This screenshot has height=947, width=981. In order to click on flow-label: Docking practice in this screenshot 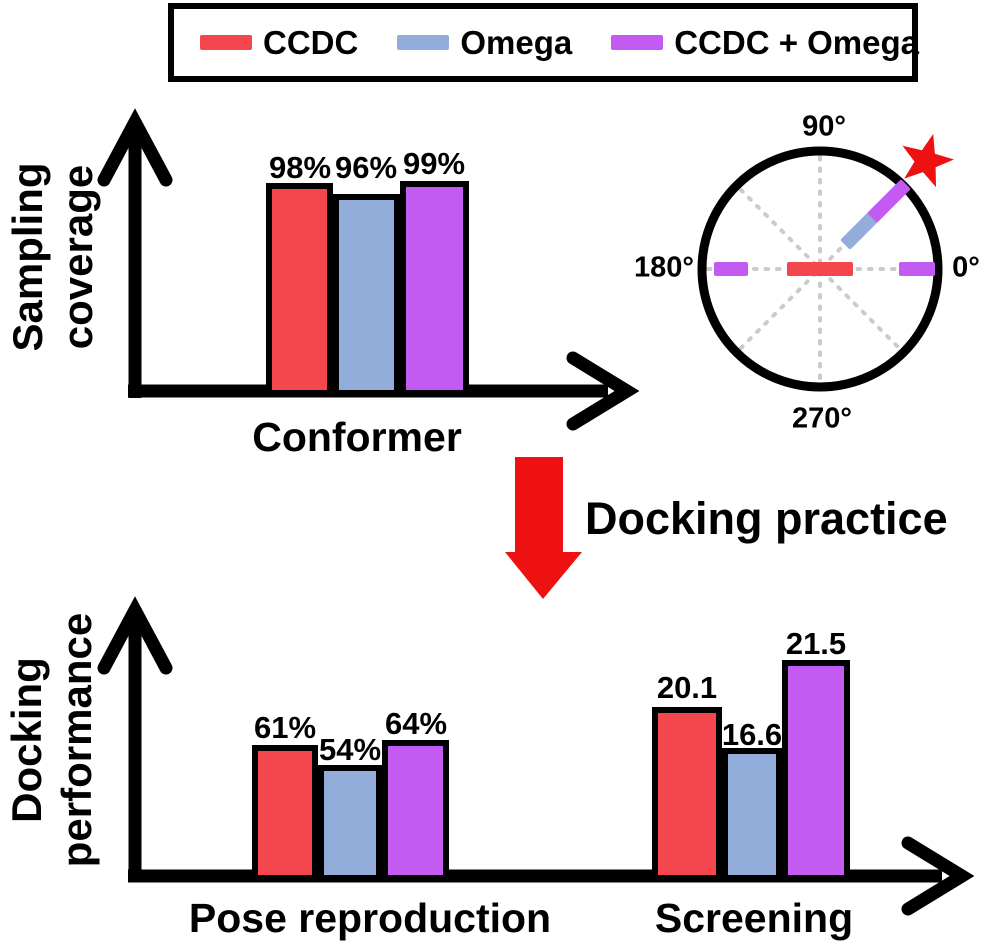, I will do `click(766, 518)`.